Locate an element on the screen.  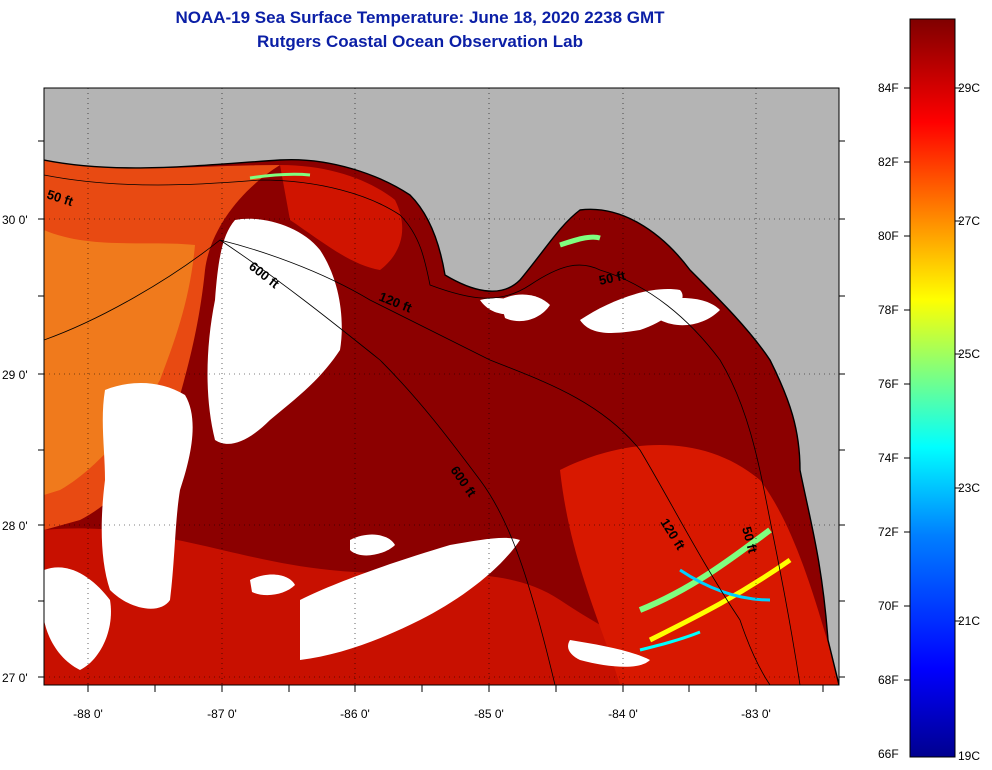
colorbar-f-label: 72F is located at coordinates (888, 532).